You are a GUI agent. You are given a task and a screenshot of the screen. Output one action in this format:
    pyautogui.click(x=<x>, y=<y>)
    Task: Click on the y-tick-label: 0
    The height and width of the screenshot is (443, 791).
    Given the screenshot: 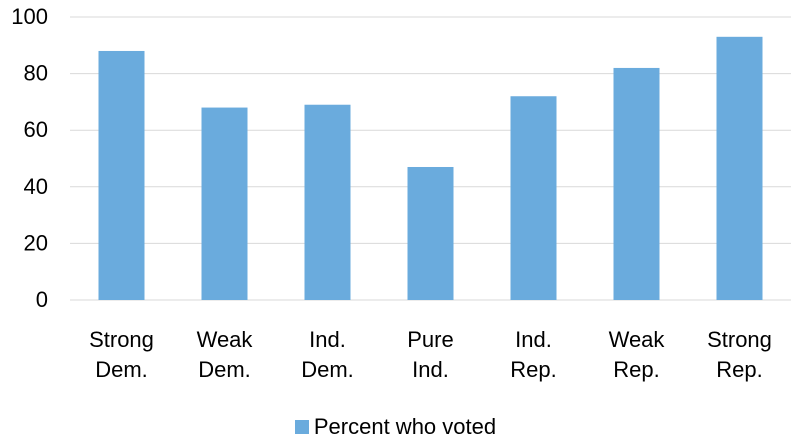 What is the action you would take?
    pyautogui.click(x=42, y=299)
    